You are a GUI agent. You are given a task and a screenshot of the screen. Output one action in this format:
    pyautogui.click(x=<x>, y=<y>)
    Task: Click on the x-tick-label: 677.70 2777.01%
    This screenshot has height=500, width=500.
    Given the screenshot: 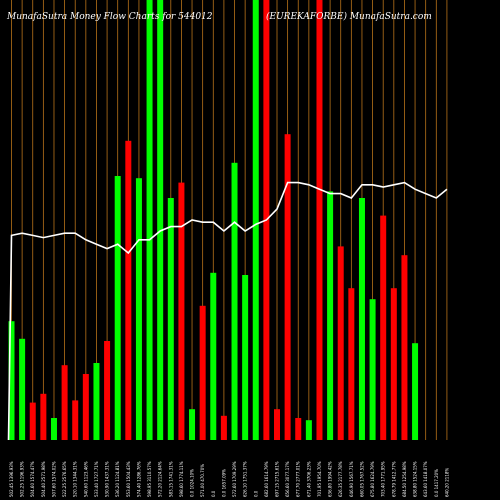 What is the action you would take?
    pyautogui.click(x=298, y=479)
    